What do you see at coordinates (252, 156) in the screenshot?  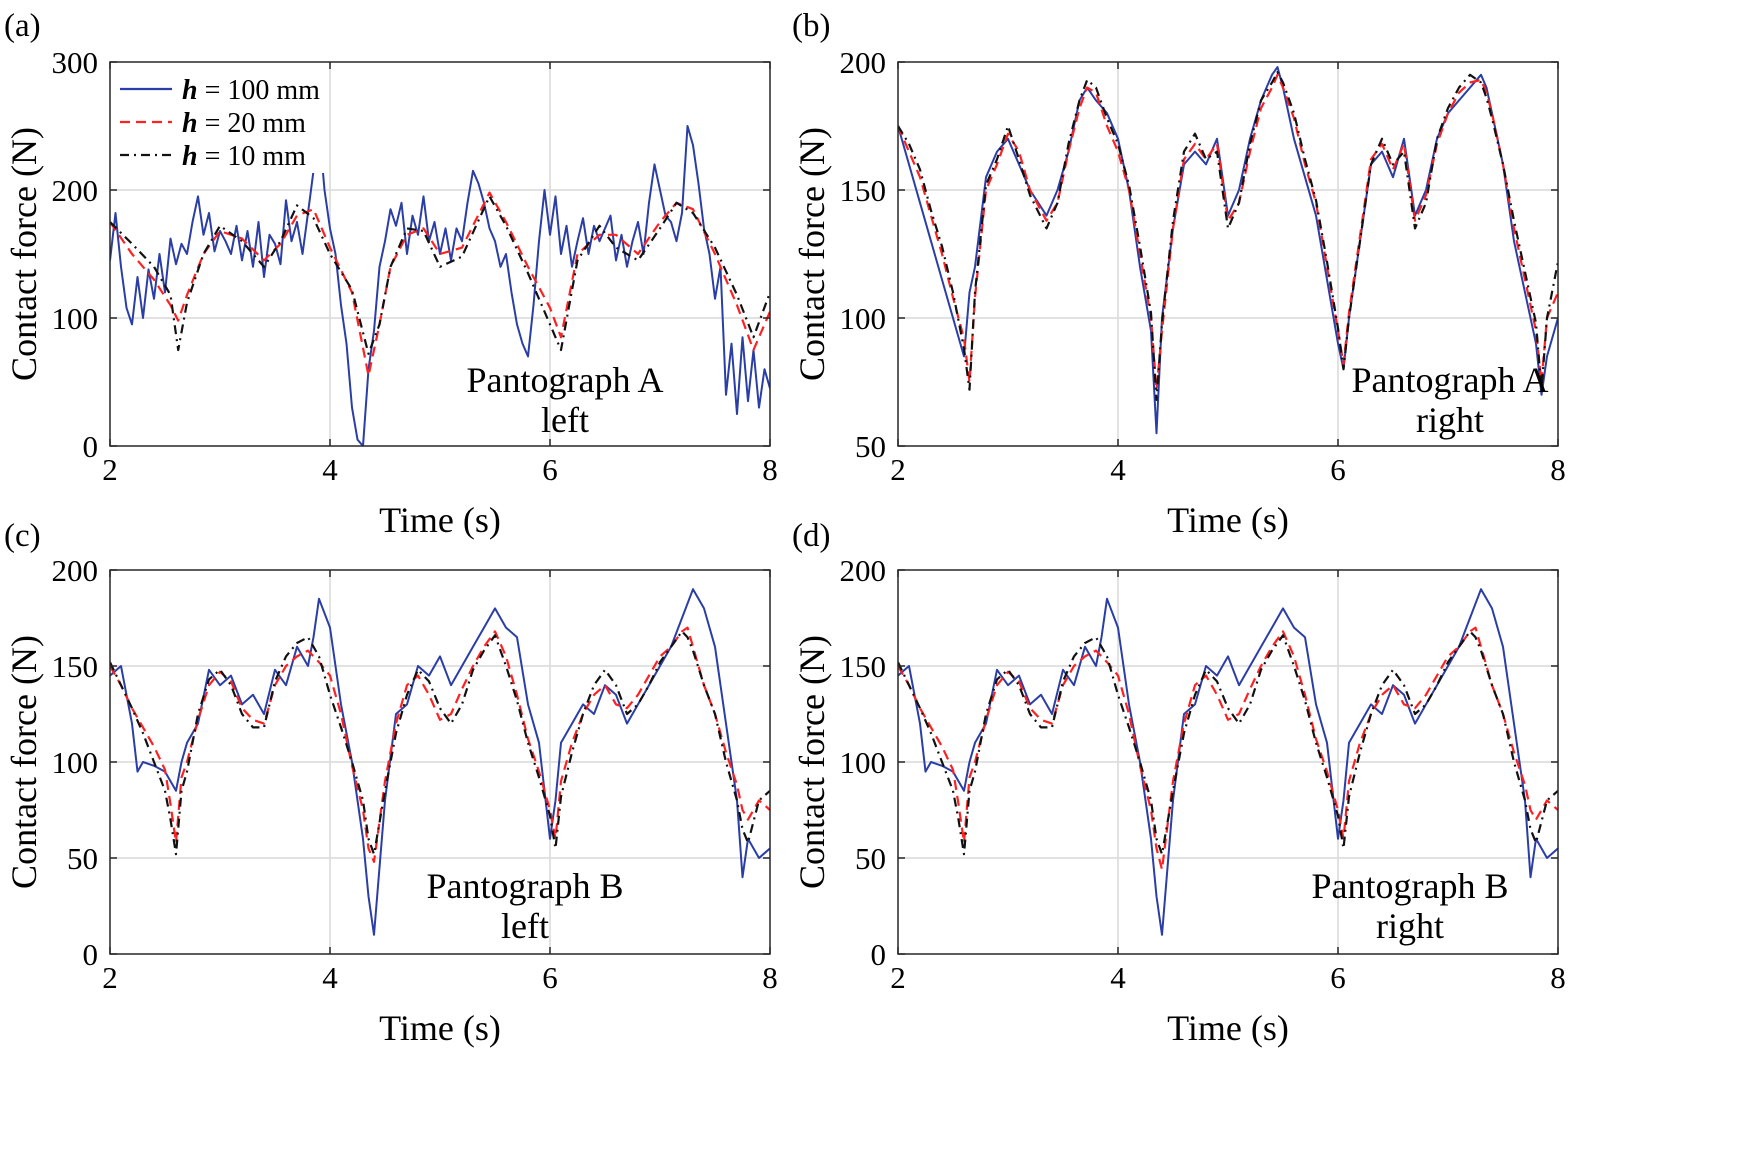 I see `legend-entry-rest: = 10 mm` at bounding box center [252, 156].